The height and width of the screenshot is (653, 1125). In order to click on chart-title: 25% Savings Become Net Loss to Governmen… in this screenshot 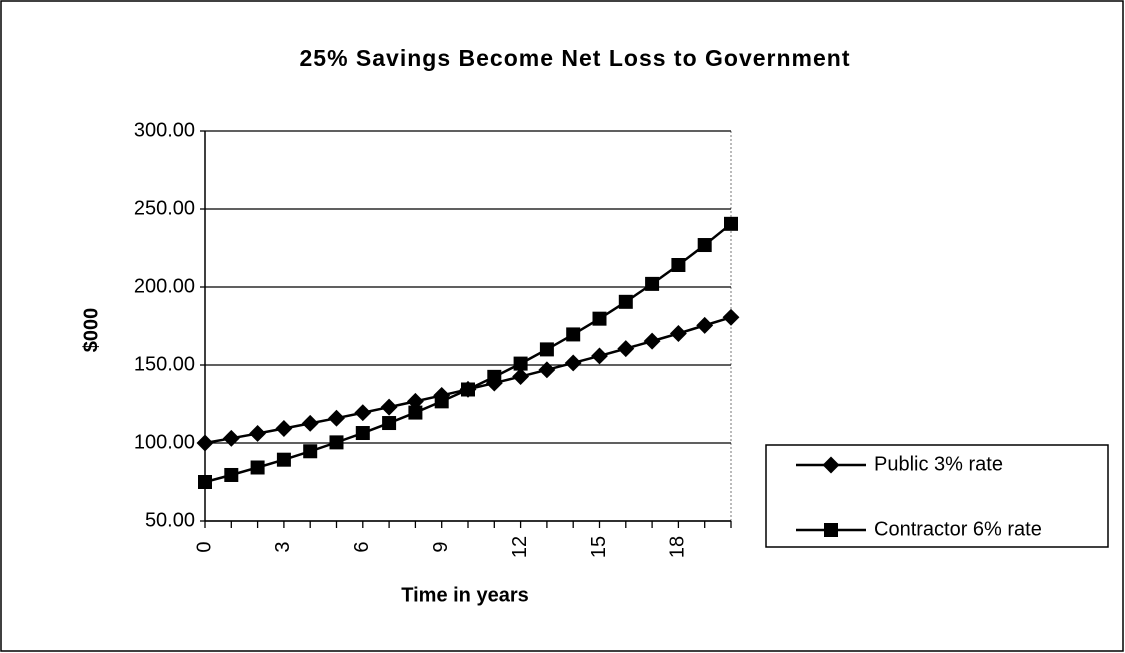, I will do `click(575, 58)`.